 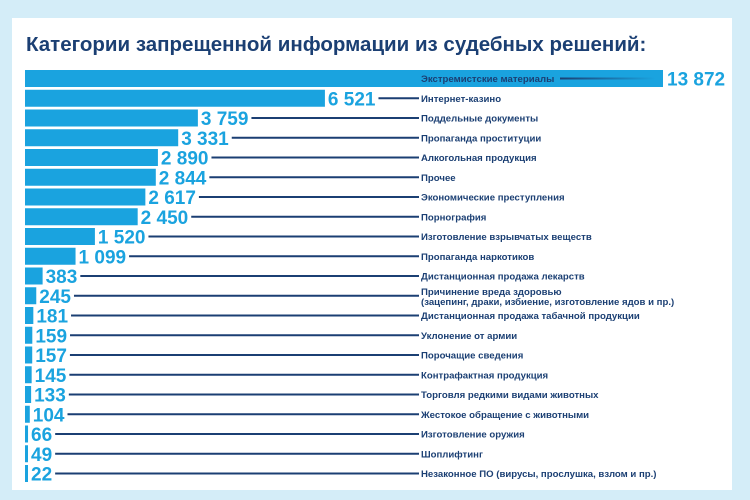 What do you see at coordinates (477, 257) in the screenshot?
I see `category-label: Пропаганда наркотиков` at bounding box center [477, 257].